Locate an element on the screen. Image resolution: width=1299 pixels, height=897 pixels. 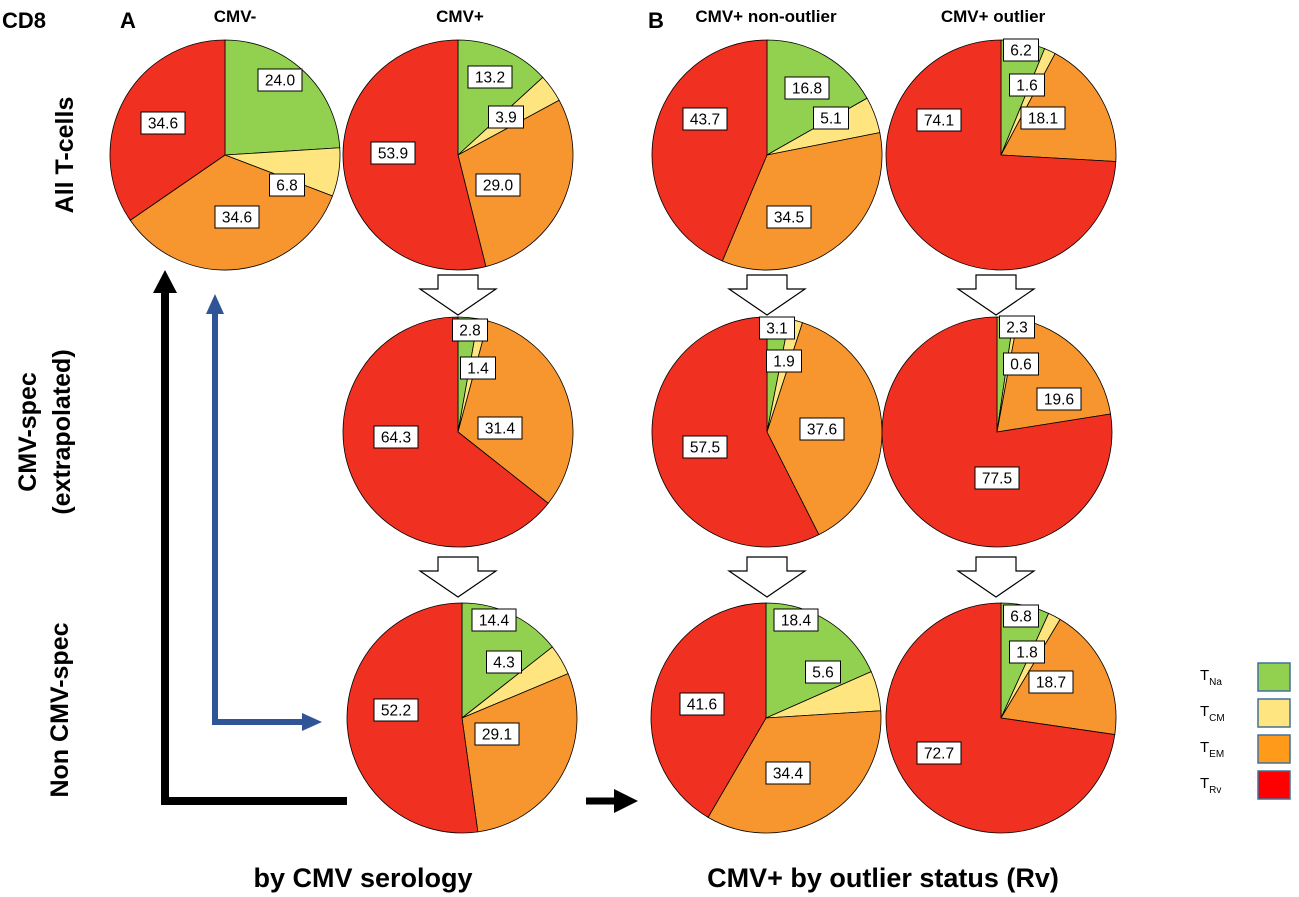
data-label-text: 6.8 is located at coordinates (287, 186).